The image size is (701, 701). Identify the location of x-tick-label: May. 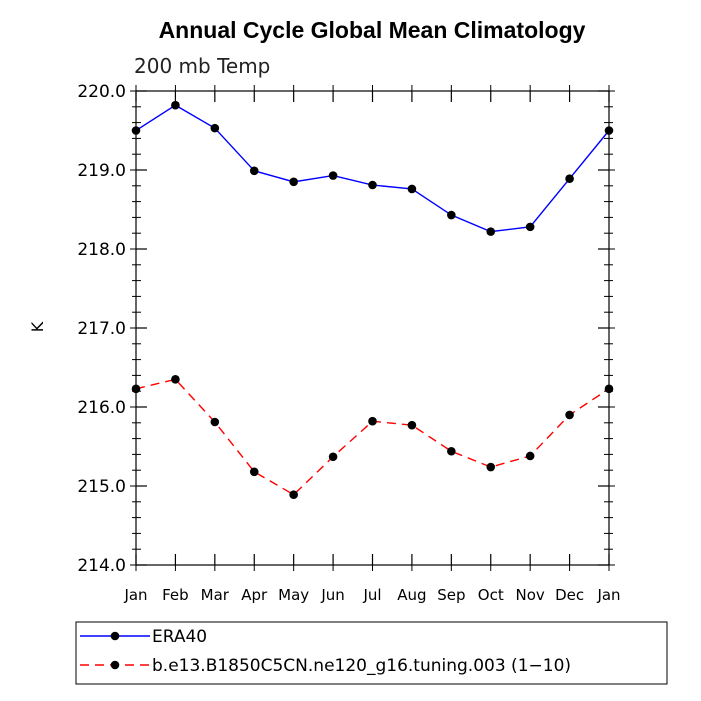
(293, 595).